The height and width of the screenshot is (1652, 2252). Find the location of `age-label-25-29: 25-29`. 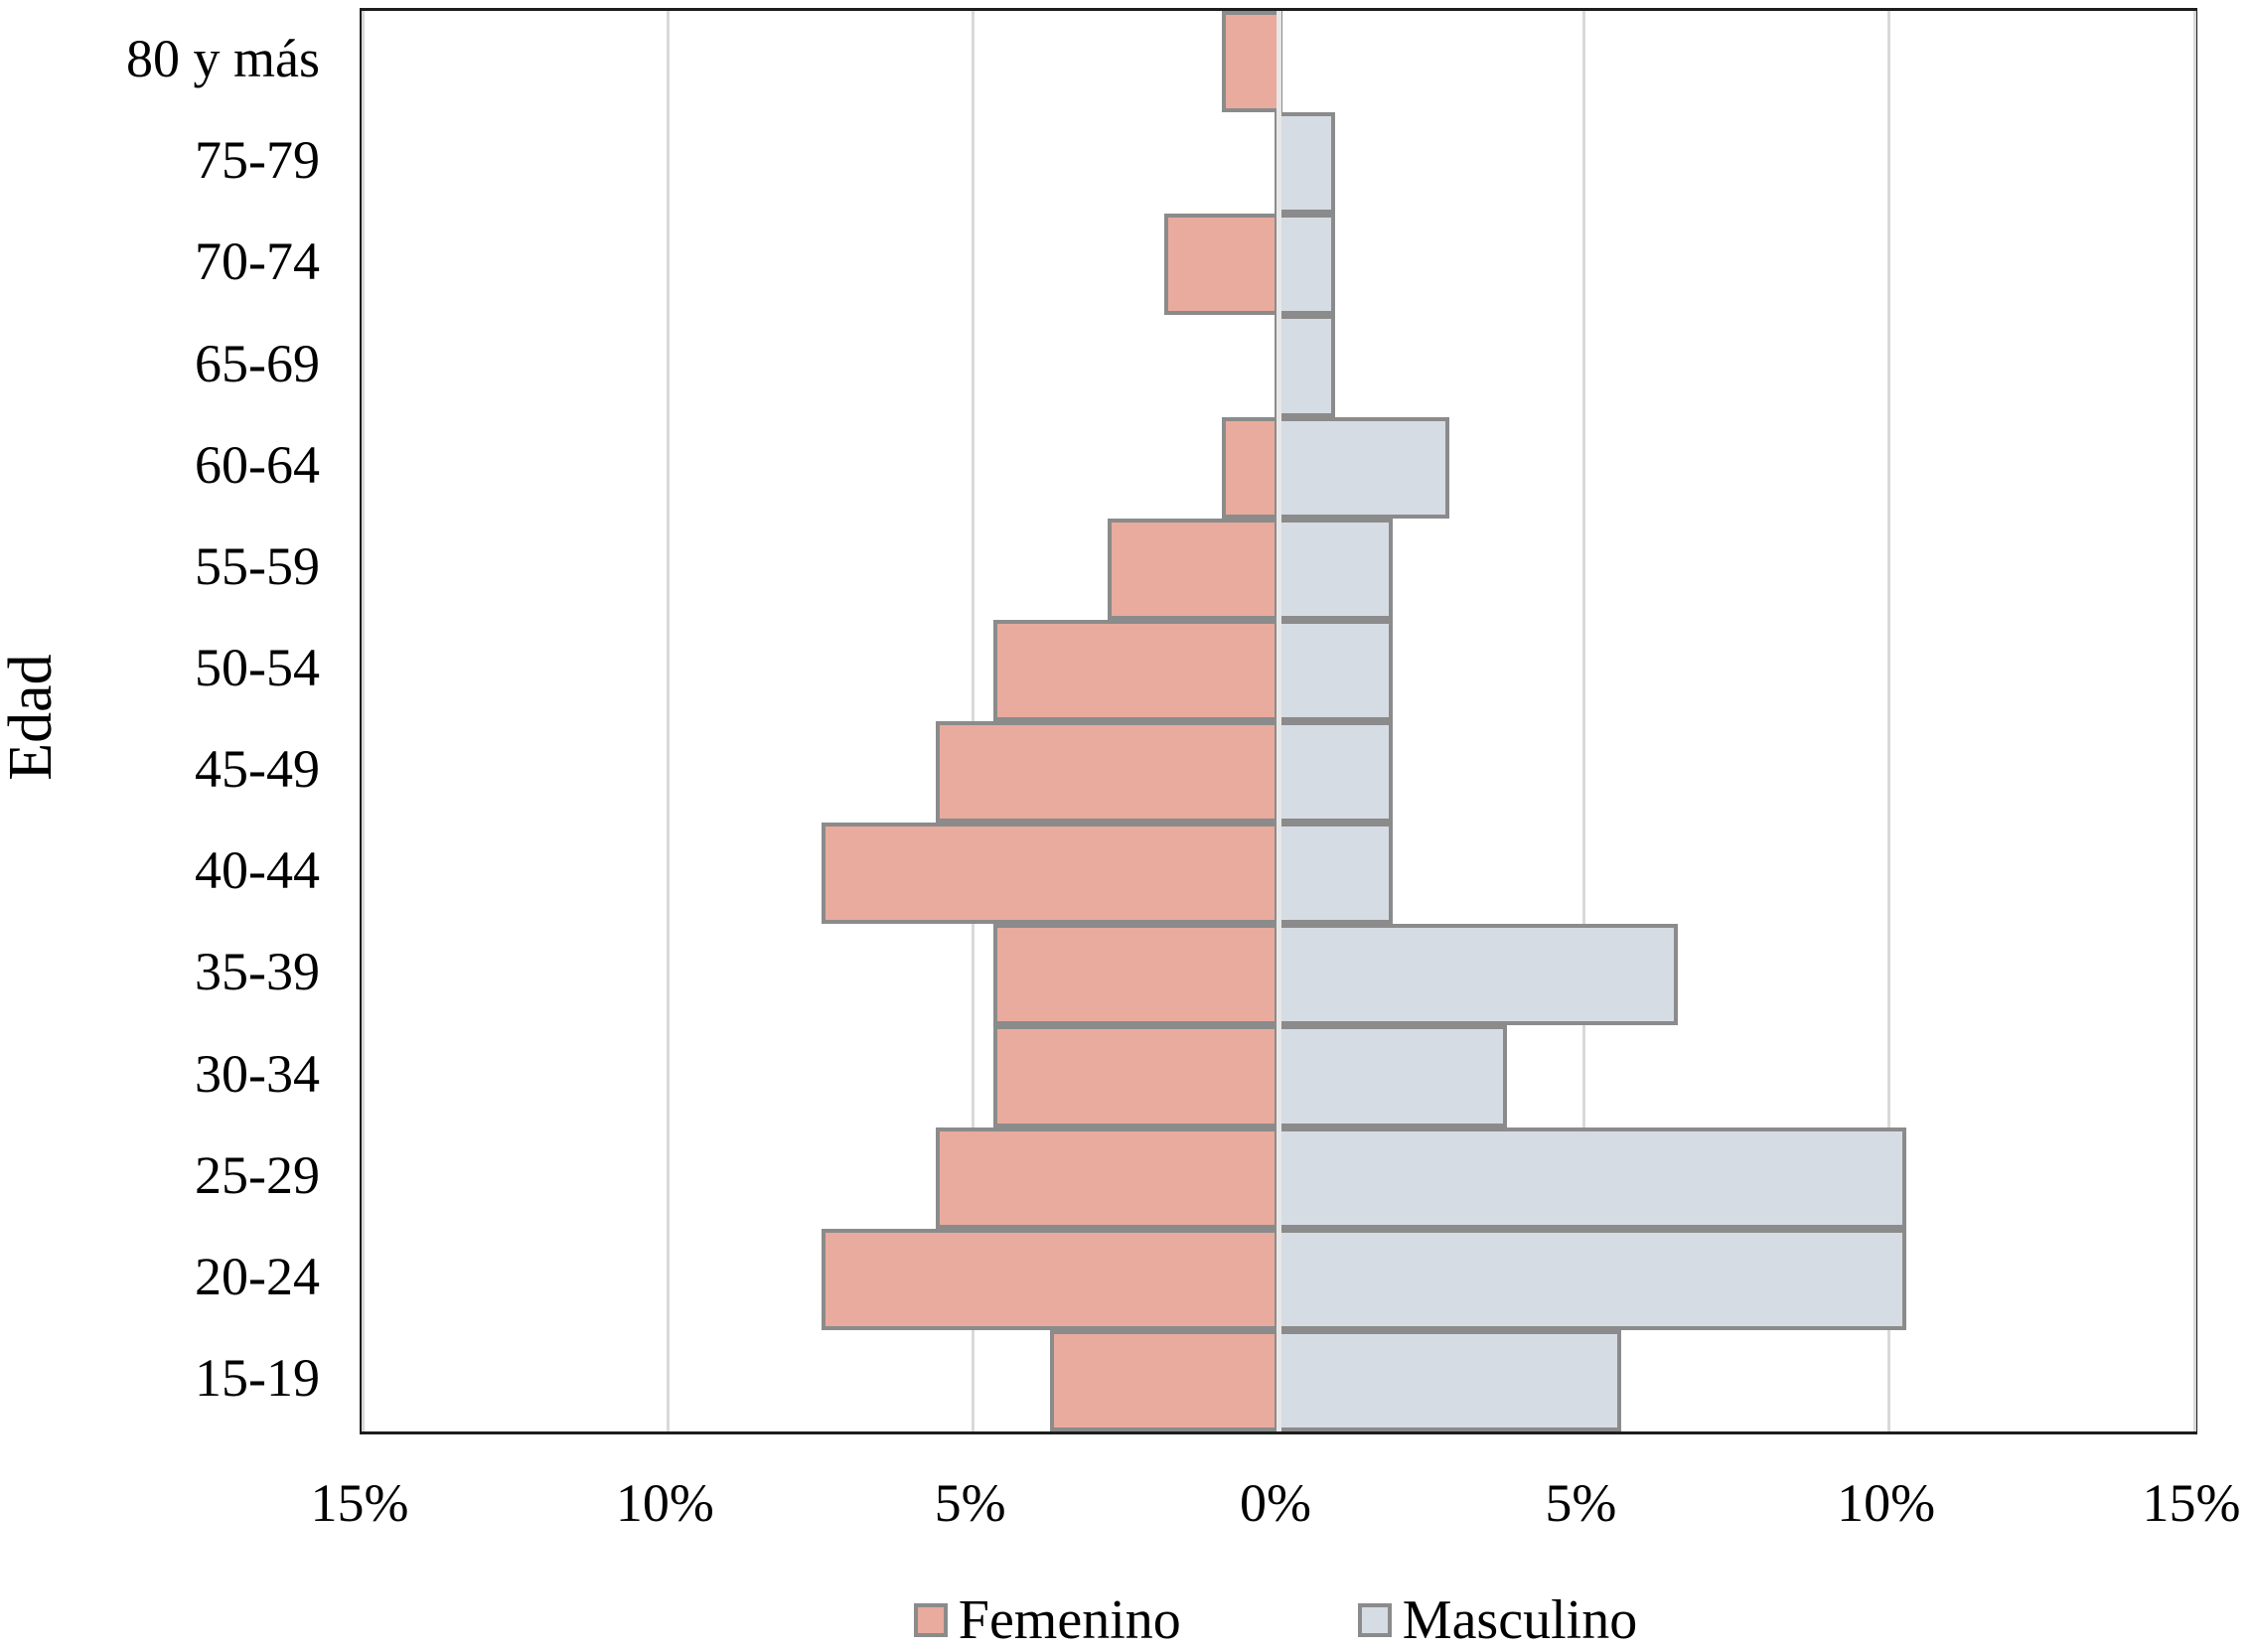

age-label-25-29: 25-29 is located at coordinates (257, 1175).